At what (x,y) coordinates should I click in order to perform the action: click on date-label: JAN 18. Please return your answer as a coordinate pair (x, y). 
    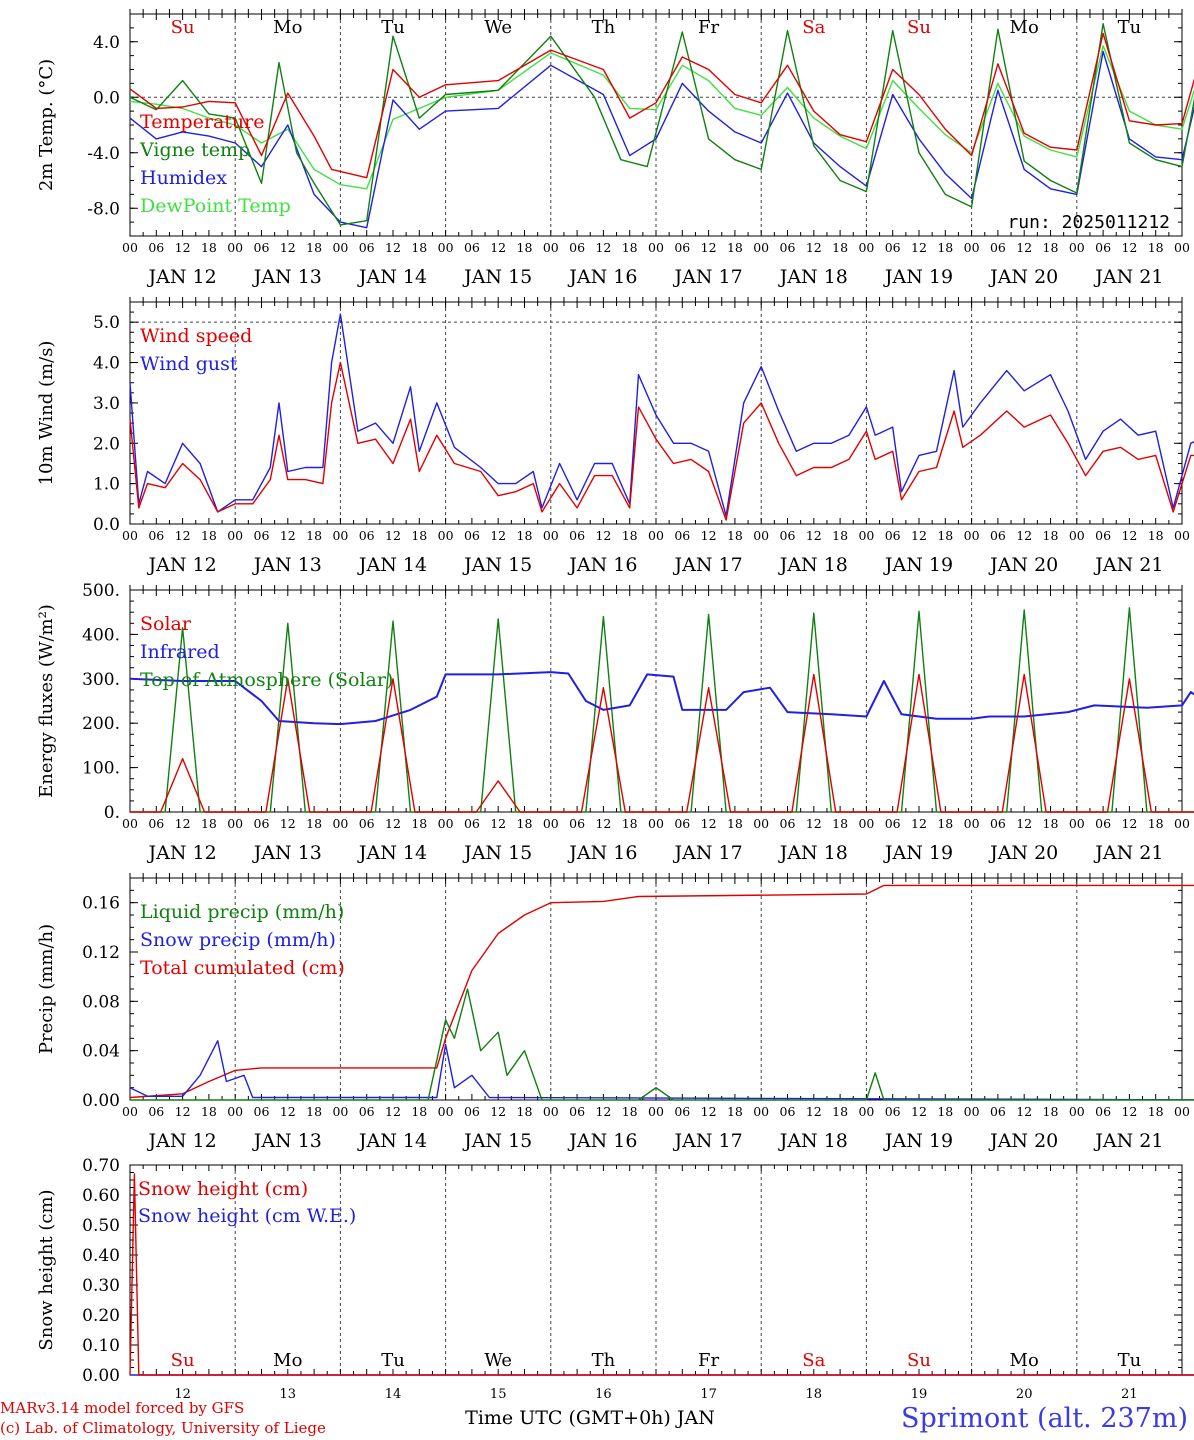
    Looking at the image, I should click on (813, 853).